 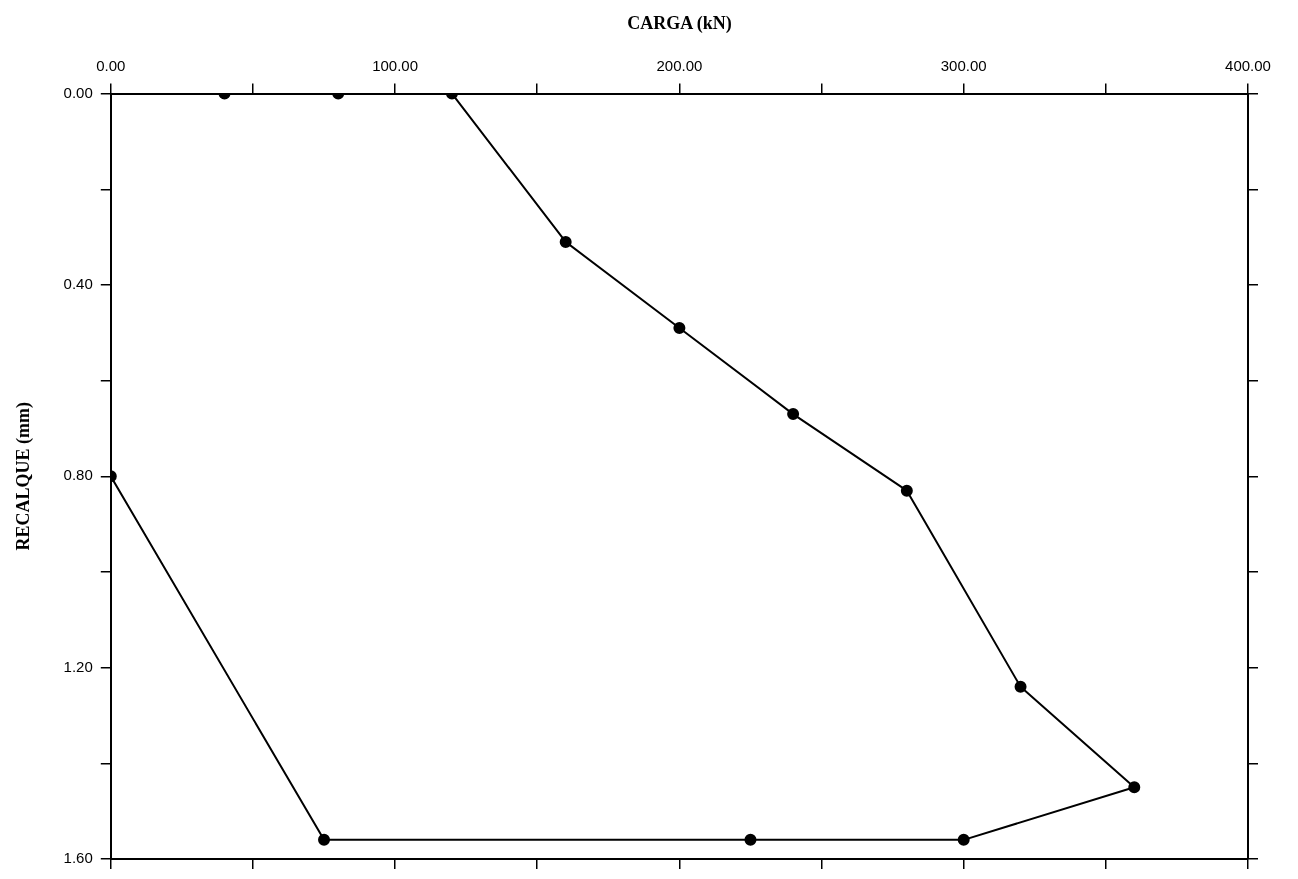 What do you see at coordinates (679, 65) in the screenshot?
I see `x-tick-label: 200.00` at bounding box center [679, 65].